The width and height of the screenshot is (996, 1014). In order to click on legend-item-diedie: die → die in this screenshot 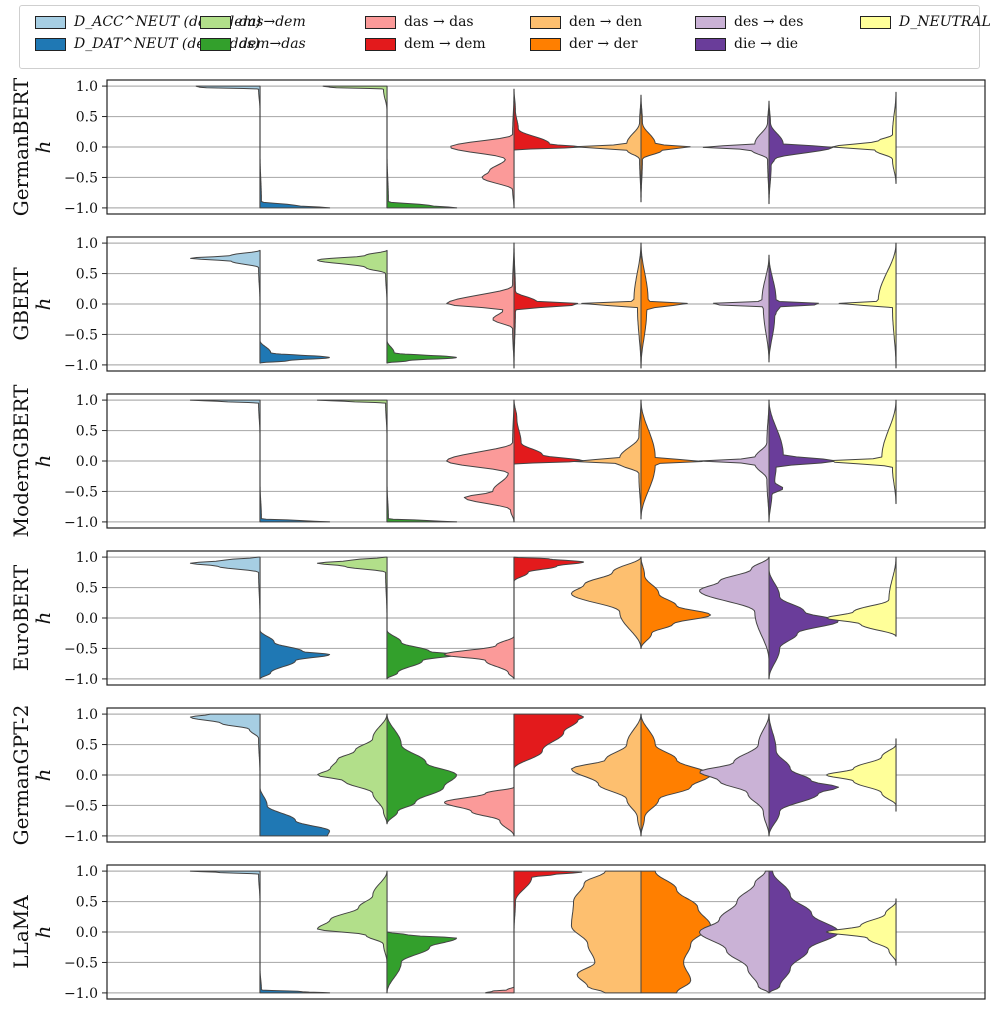, I will do `click(746, 44)`.